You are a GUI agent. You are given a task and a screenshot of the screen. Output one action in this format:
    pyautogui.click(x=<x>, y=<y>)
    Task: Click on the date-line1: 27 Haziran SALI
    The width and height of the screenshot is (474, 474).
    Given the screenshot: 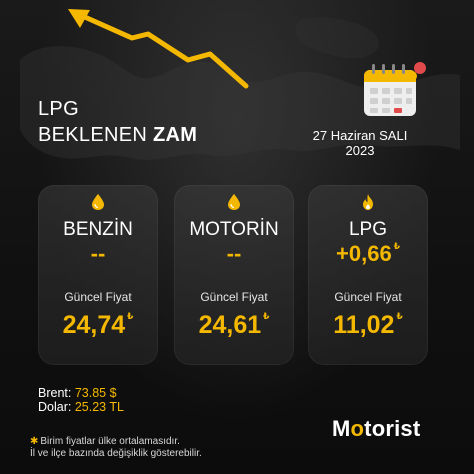 What is the action you would take?
    pyautogui.click(x=360, y=135)
    